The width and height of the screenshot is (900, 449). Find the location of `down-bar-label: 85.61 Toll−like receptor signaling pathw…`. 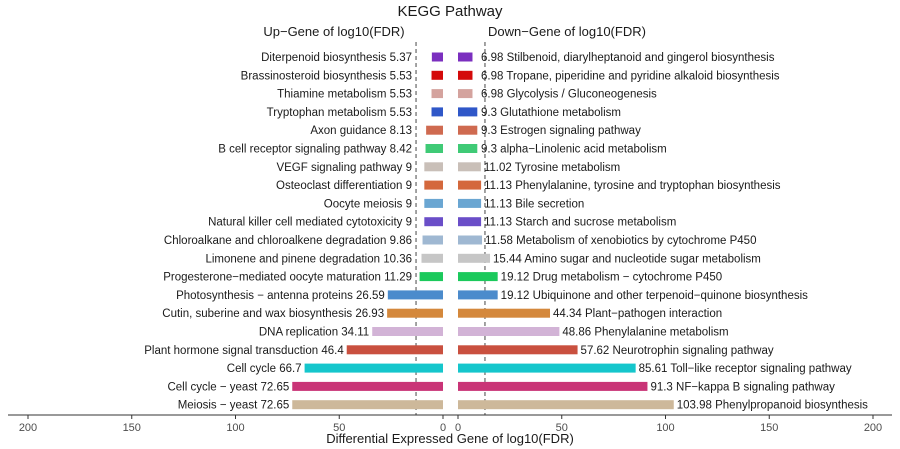

down-bar-label: 85.61 Toll−like receptor signaling pathw… is located at coordinates (745, 369).